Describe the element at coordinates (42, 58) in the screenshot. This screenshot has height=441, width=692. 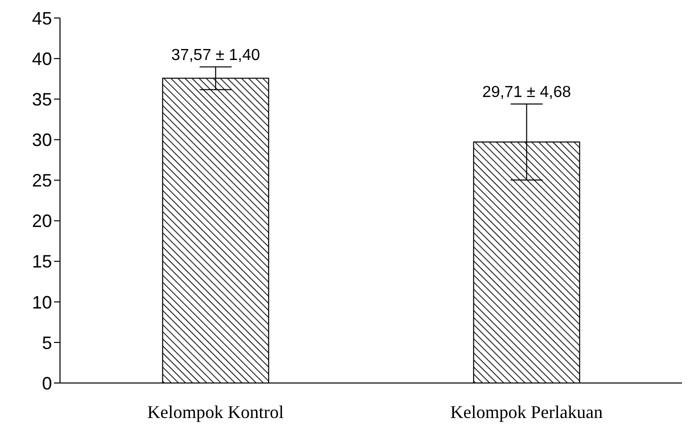
I see `y-tick-label: 40` at that location.